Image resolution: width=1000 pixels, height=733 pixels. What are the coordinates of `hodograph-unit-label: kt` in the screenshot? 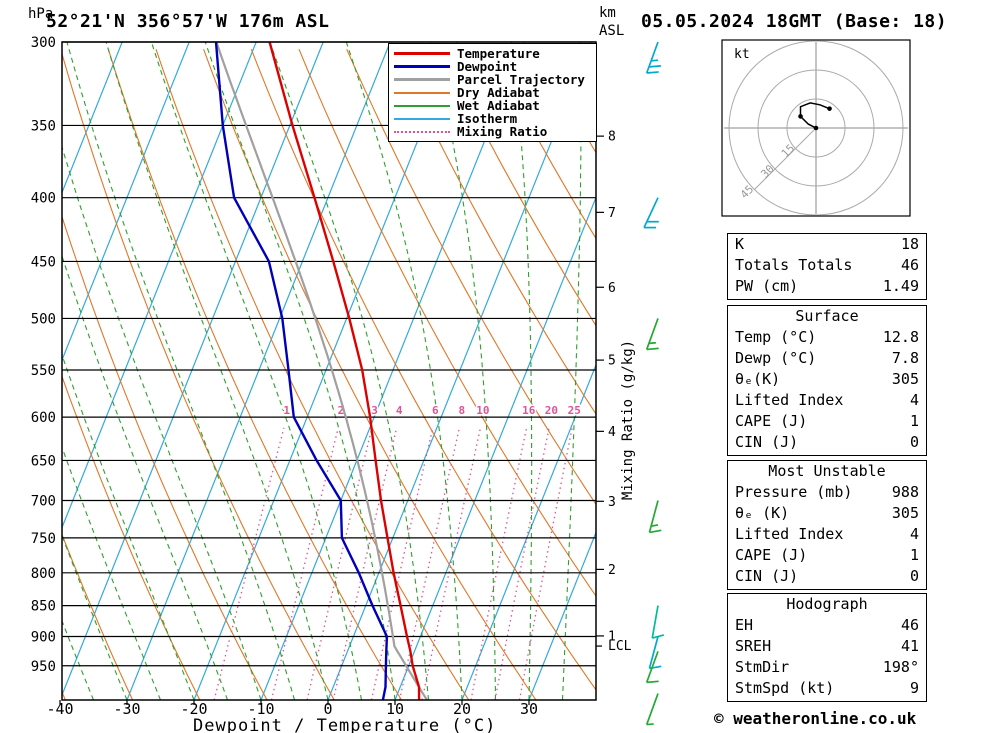 It's located at (742, 54).